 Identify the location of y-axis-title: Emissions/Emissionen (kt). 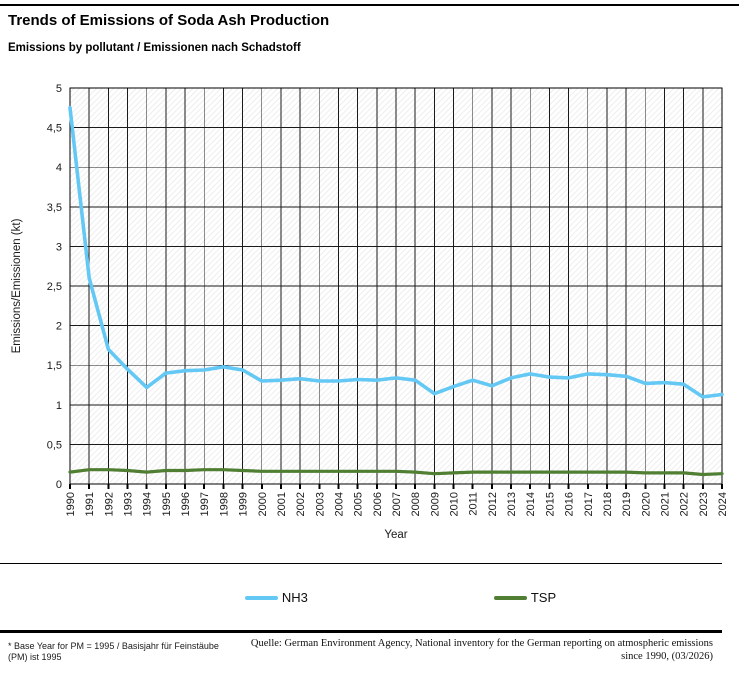
(17, 285).